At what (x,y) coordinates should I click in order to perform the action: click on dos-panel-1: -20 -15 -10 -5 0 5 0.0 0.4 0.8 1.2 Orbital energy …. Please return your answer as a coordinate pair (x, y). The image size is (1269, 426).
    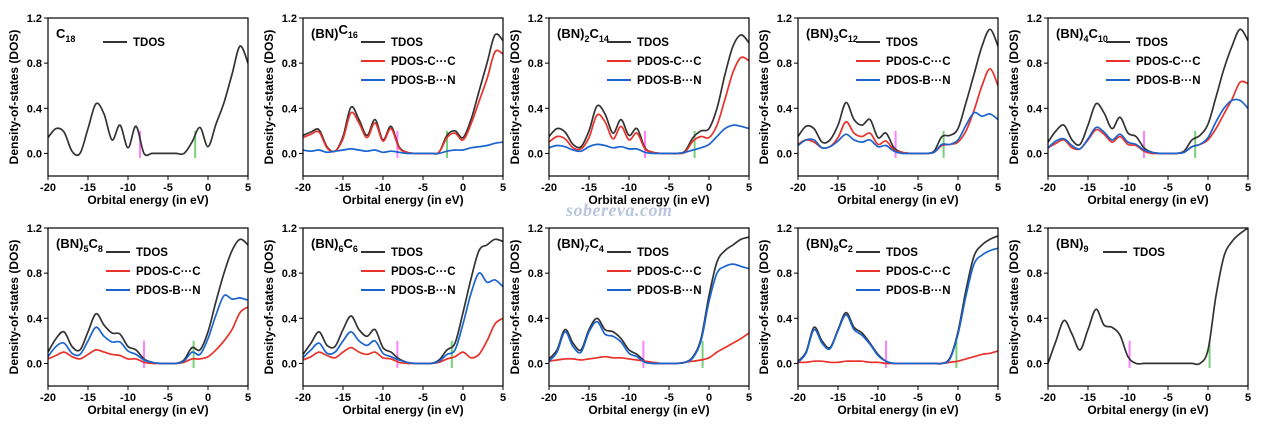
    Looking at the image, I should click on (129, 110).